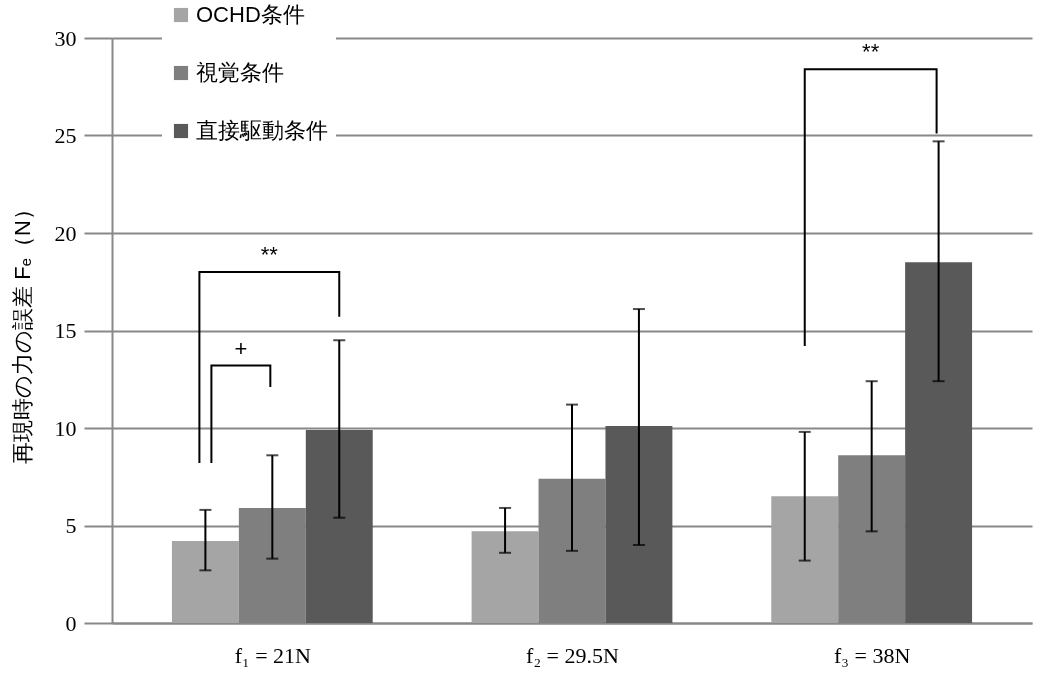 Image resolution: width=1043 pixels, height=697 pixels. What do you see at coordinates (65, 38) in the screenshot?
I see `y-tick-label: 30` at bounding box center [65, 38].